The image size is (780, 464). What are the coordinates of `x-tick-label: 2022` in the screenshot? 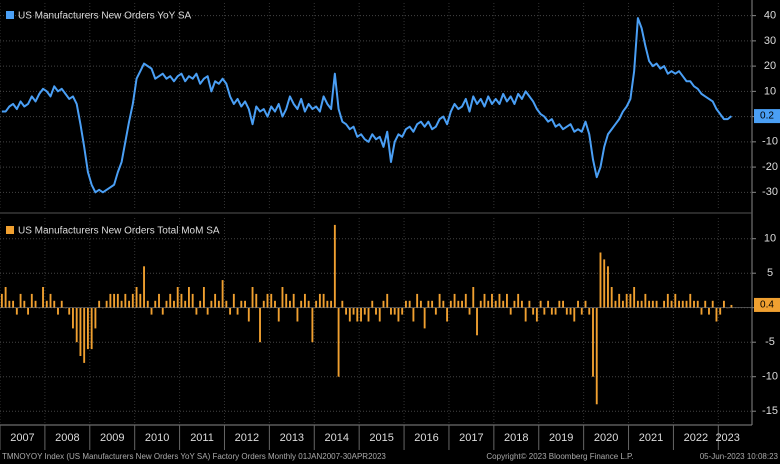 It's located at (696, 438).